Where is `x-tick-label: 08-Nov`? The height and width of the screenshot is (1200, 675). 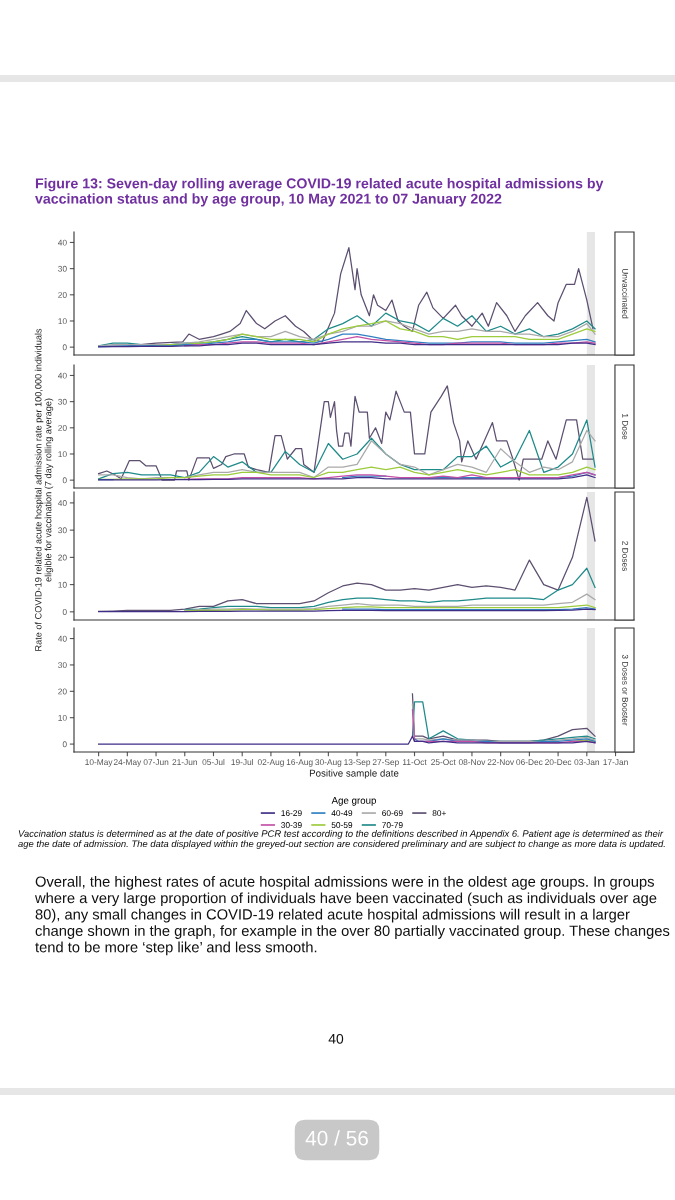
x-tick-label: 08-Nov is located at coordinates (472, 762).